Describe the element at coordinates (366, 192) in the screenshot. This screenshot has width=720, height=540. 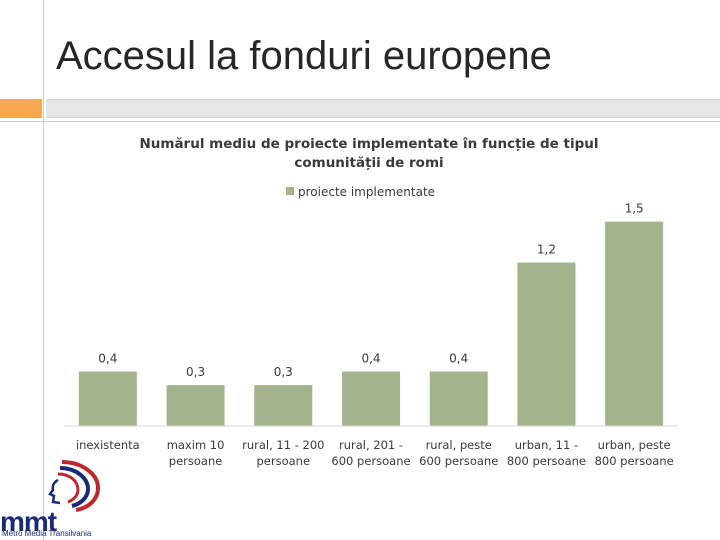
I see `legend-label: proiecte implementate` at that location.